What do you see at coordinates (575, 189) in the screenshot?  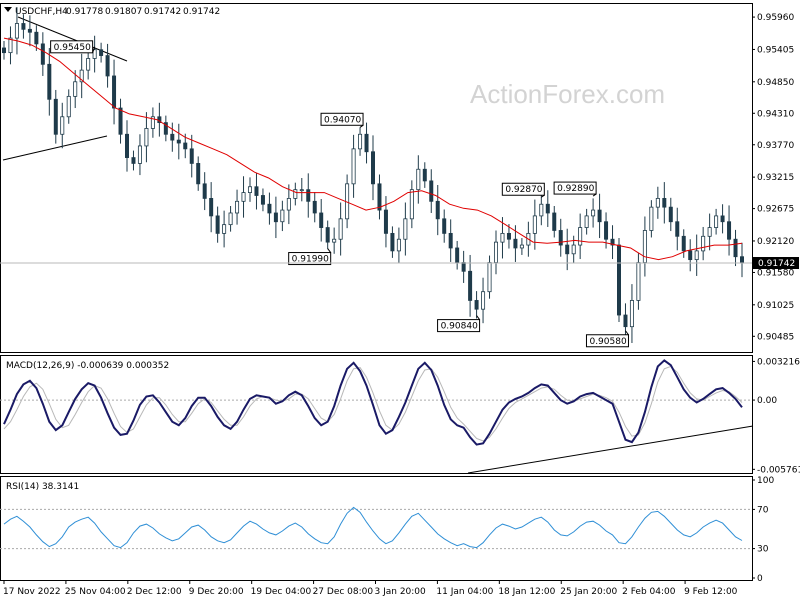 I see `price-annotation-label: 0.92890` at bounding box center [575, 189].